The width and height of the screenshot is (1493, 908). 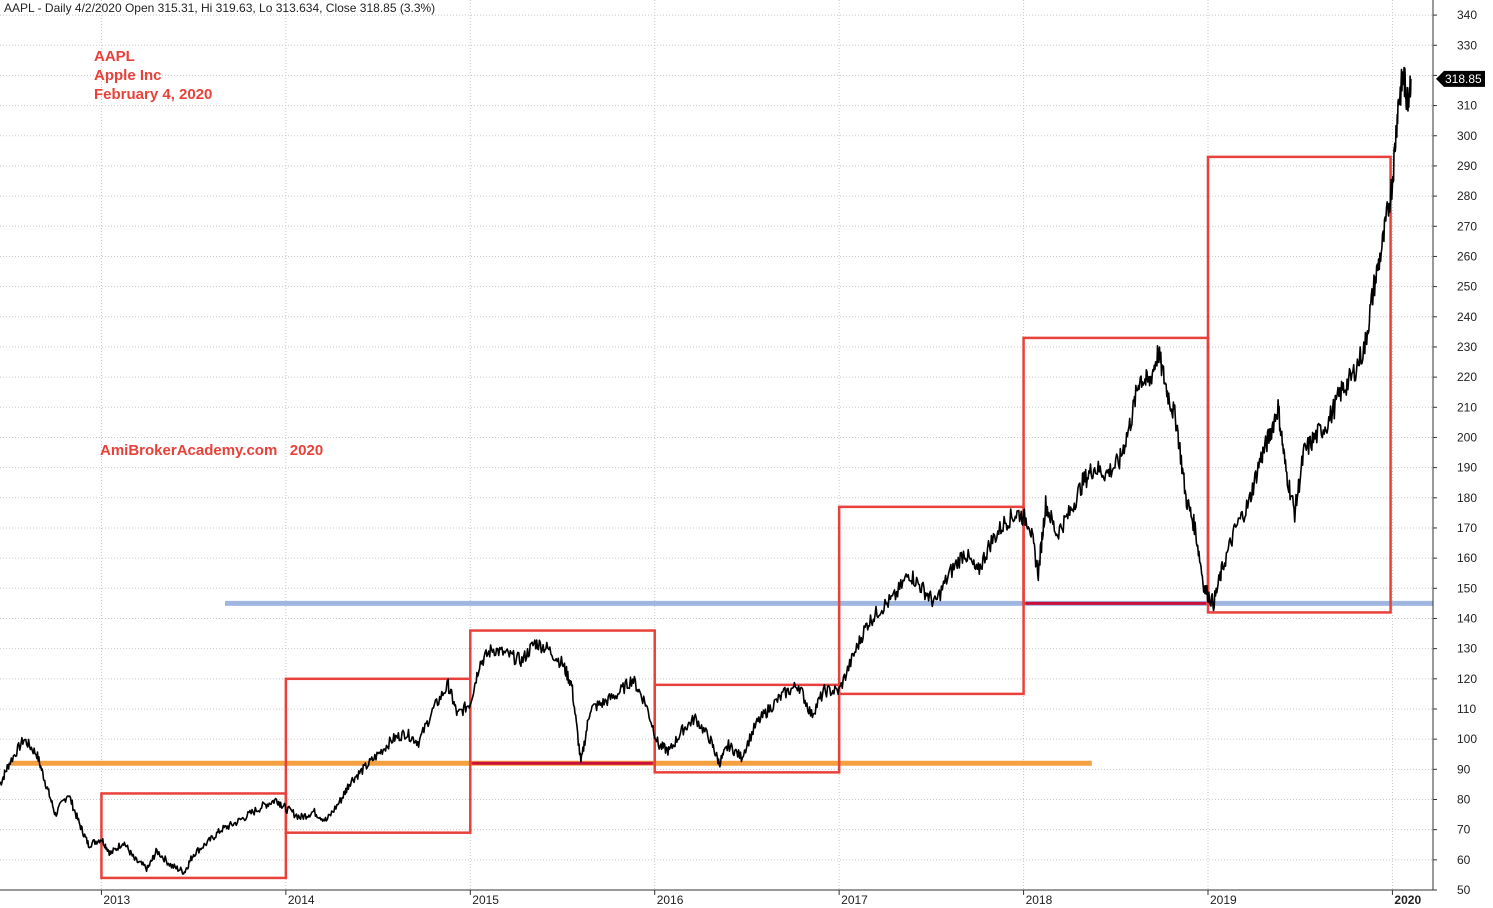 I want to click on y-tick-label: 160, so click(x=1467, y=558).